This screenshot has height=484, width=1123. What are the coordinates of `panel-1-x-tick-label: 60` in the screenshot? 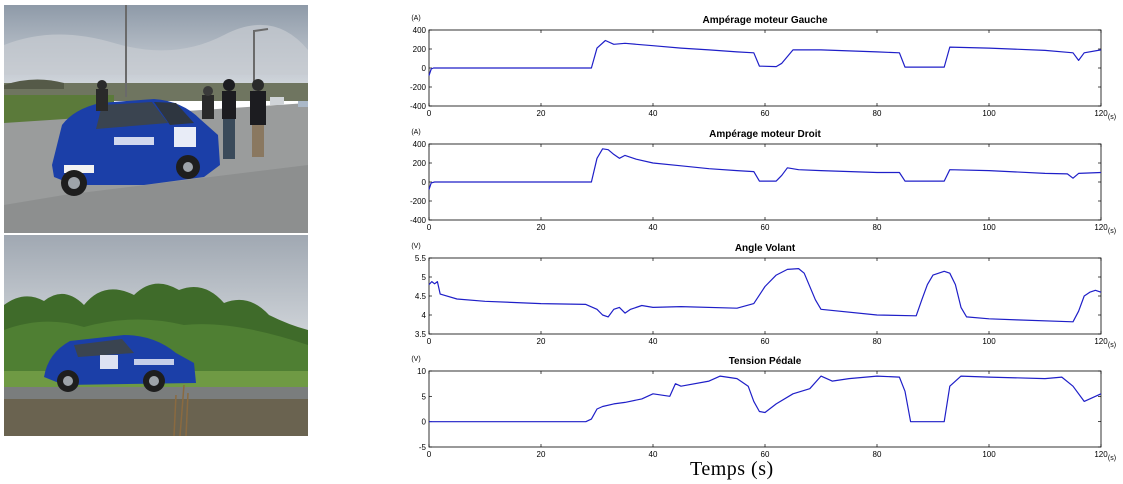 It's located at (765, 113).